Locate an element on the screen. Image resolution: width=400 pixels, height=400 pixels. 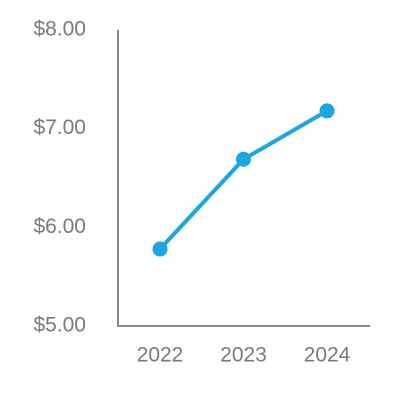
y-tick-label: $8.00 is located at coordinates (59, 29).